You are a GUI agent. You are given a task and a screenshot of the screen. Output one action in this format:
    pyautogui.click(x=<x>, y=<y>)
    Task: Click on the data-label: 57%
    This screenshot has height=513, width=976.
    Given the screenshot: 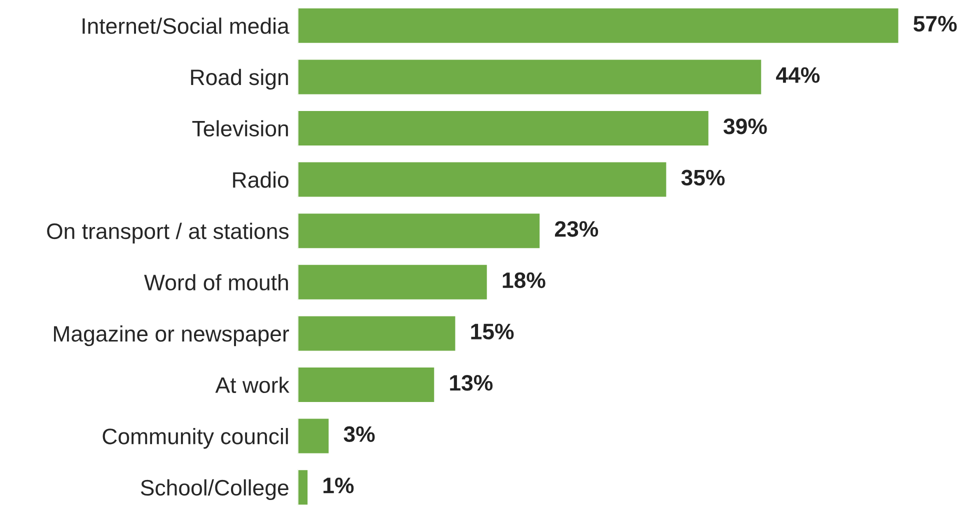 What is the action you would take?
    pyautogui.click(x=935, y=24)
    